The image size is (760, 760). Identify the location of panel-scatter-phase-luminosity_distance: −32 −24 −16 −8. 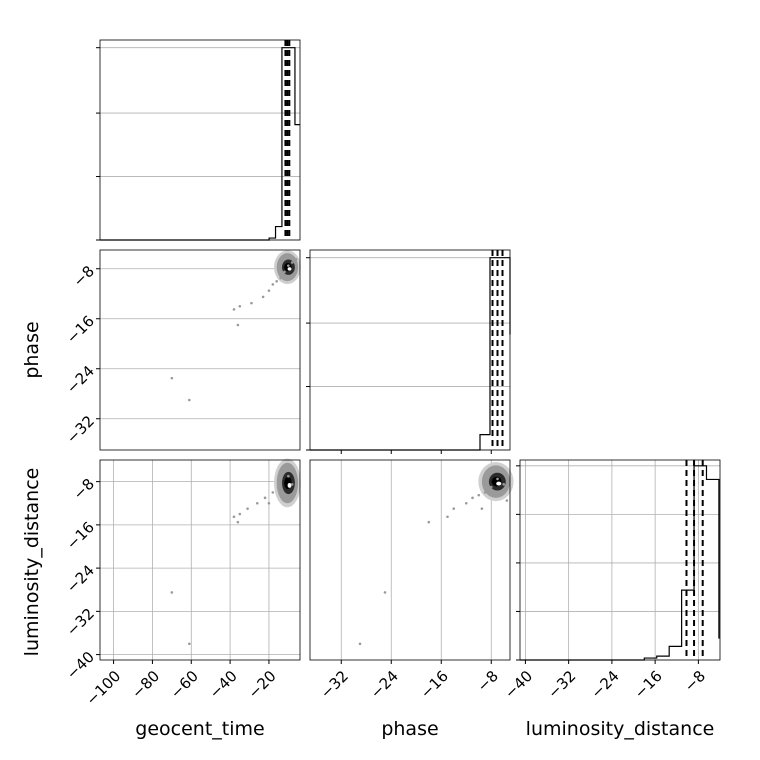
(411, 580).